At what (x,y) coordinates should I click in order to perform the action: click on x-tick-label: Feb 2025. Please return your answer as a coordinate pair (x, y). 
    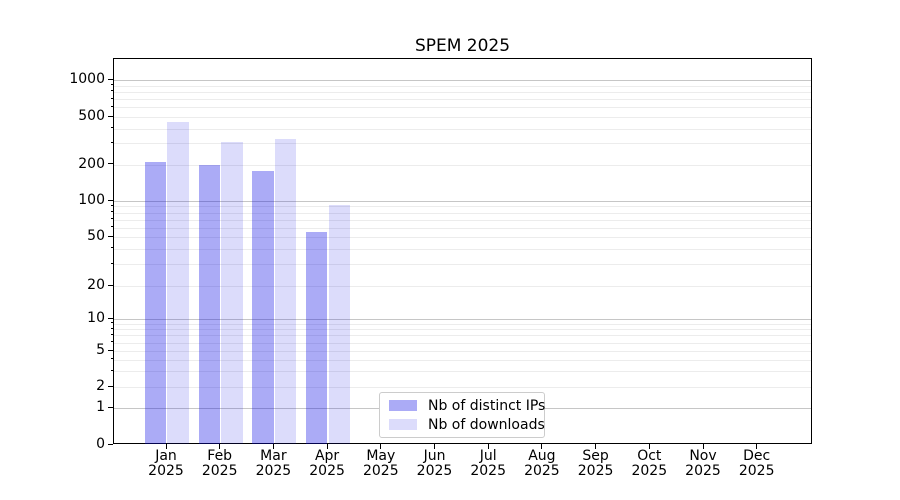
    Looking at the image, I should click on (220, 464).